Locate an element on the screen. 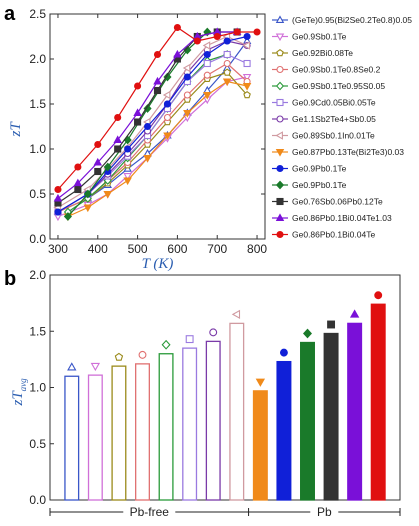  panel-a-label: a is located at coordinates (10, 14).